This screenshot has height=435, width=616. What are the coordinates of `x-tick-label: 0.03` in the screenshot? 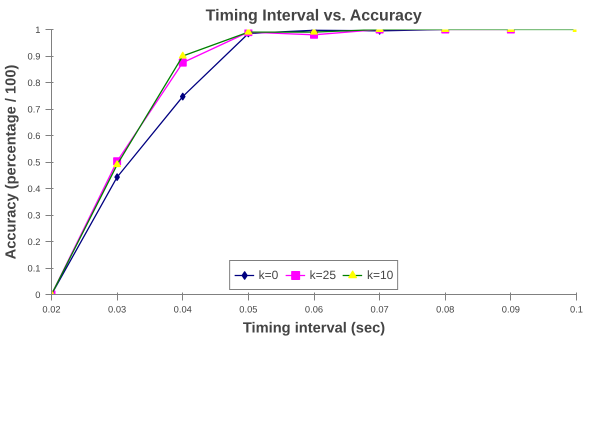 It's located at (117, 309).